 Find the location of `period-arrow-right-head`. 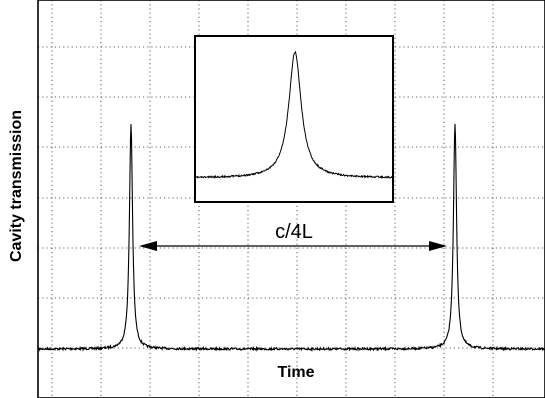

period-arrow-right-head is located at coordinates (438, 246).